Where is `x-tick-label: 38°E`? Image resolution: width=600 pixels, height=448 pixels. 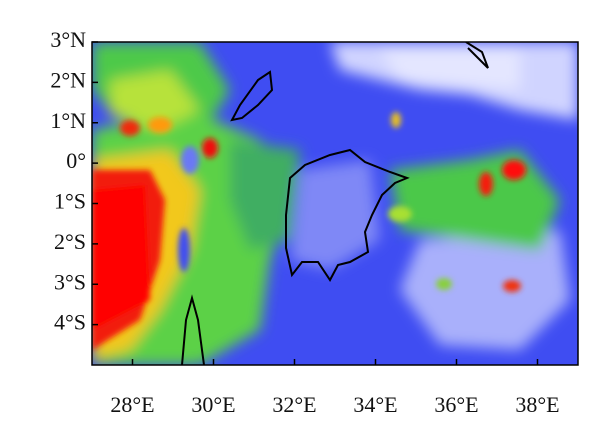 x-tick-label: 38°E is located at coordinates (537, 404).